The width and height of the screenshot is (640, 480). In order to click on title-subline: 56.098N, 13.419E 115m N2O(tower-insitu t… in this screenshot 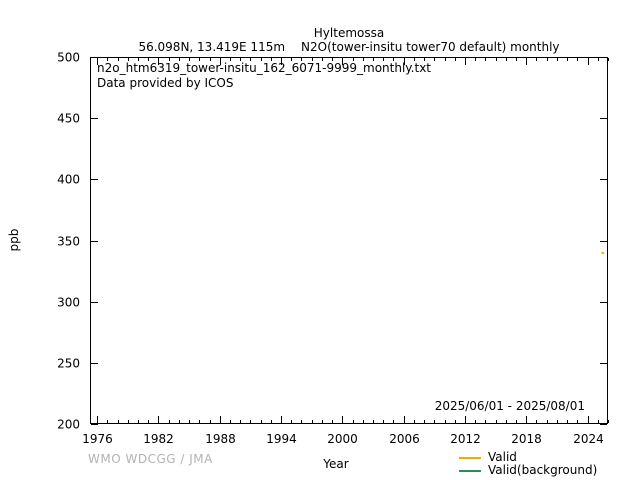, I will do `click(349, 47)`.